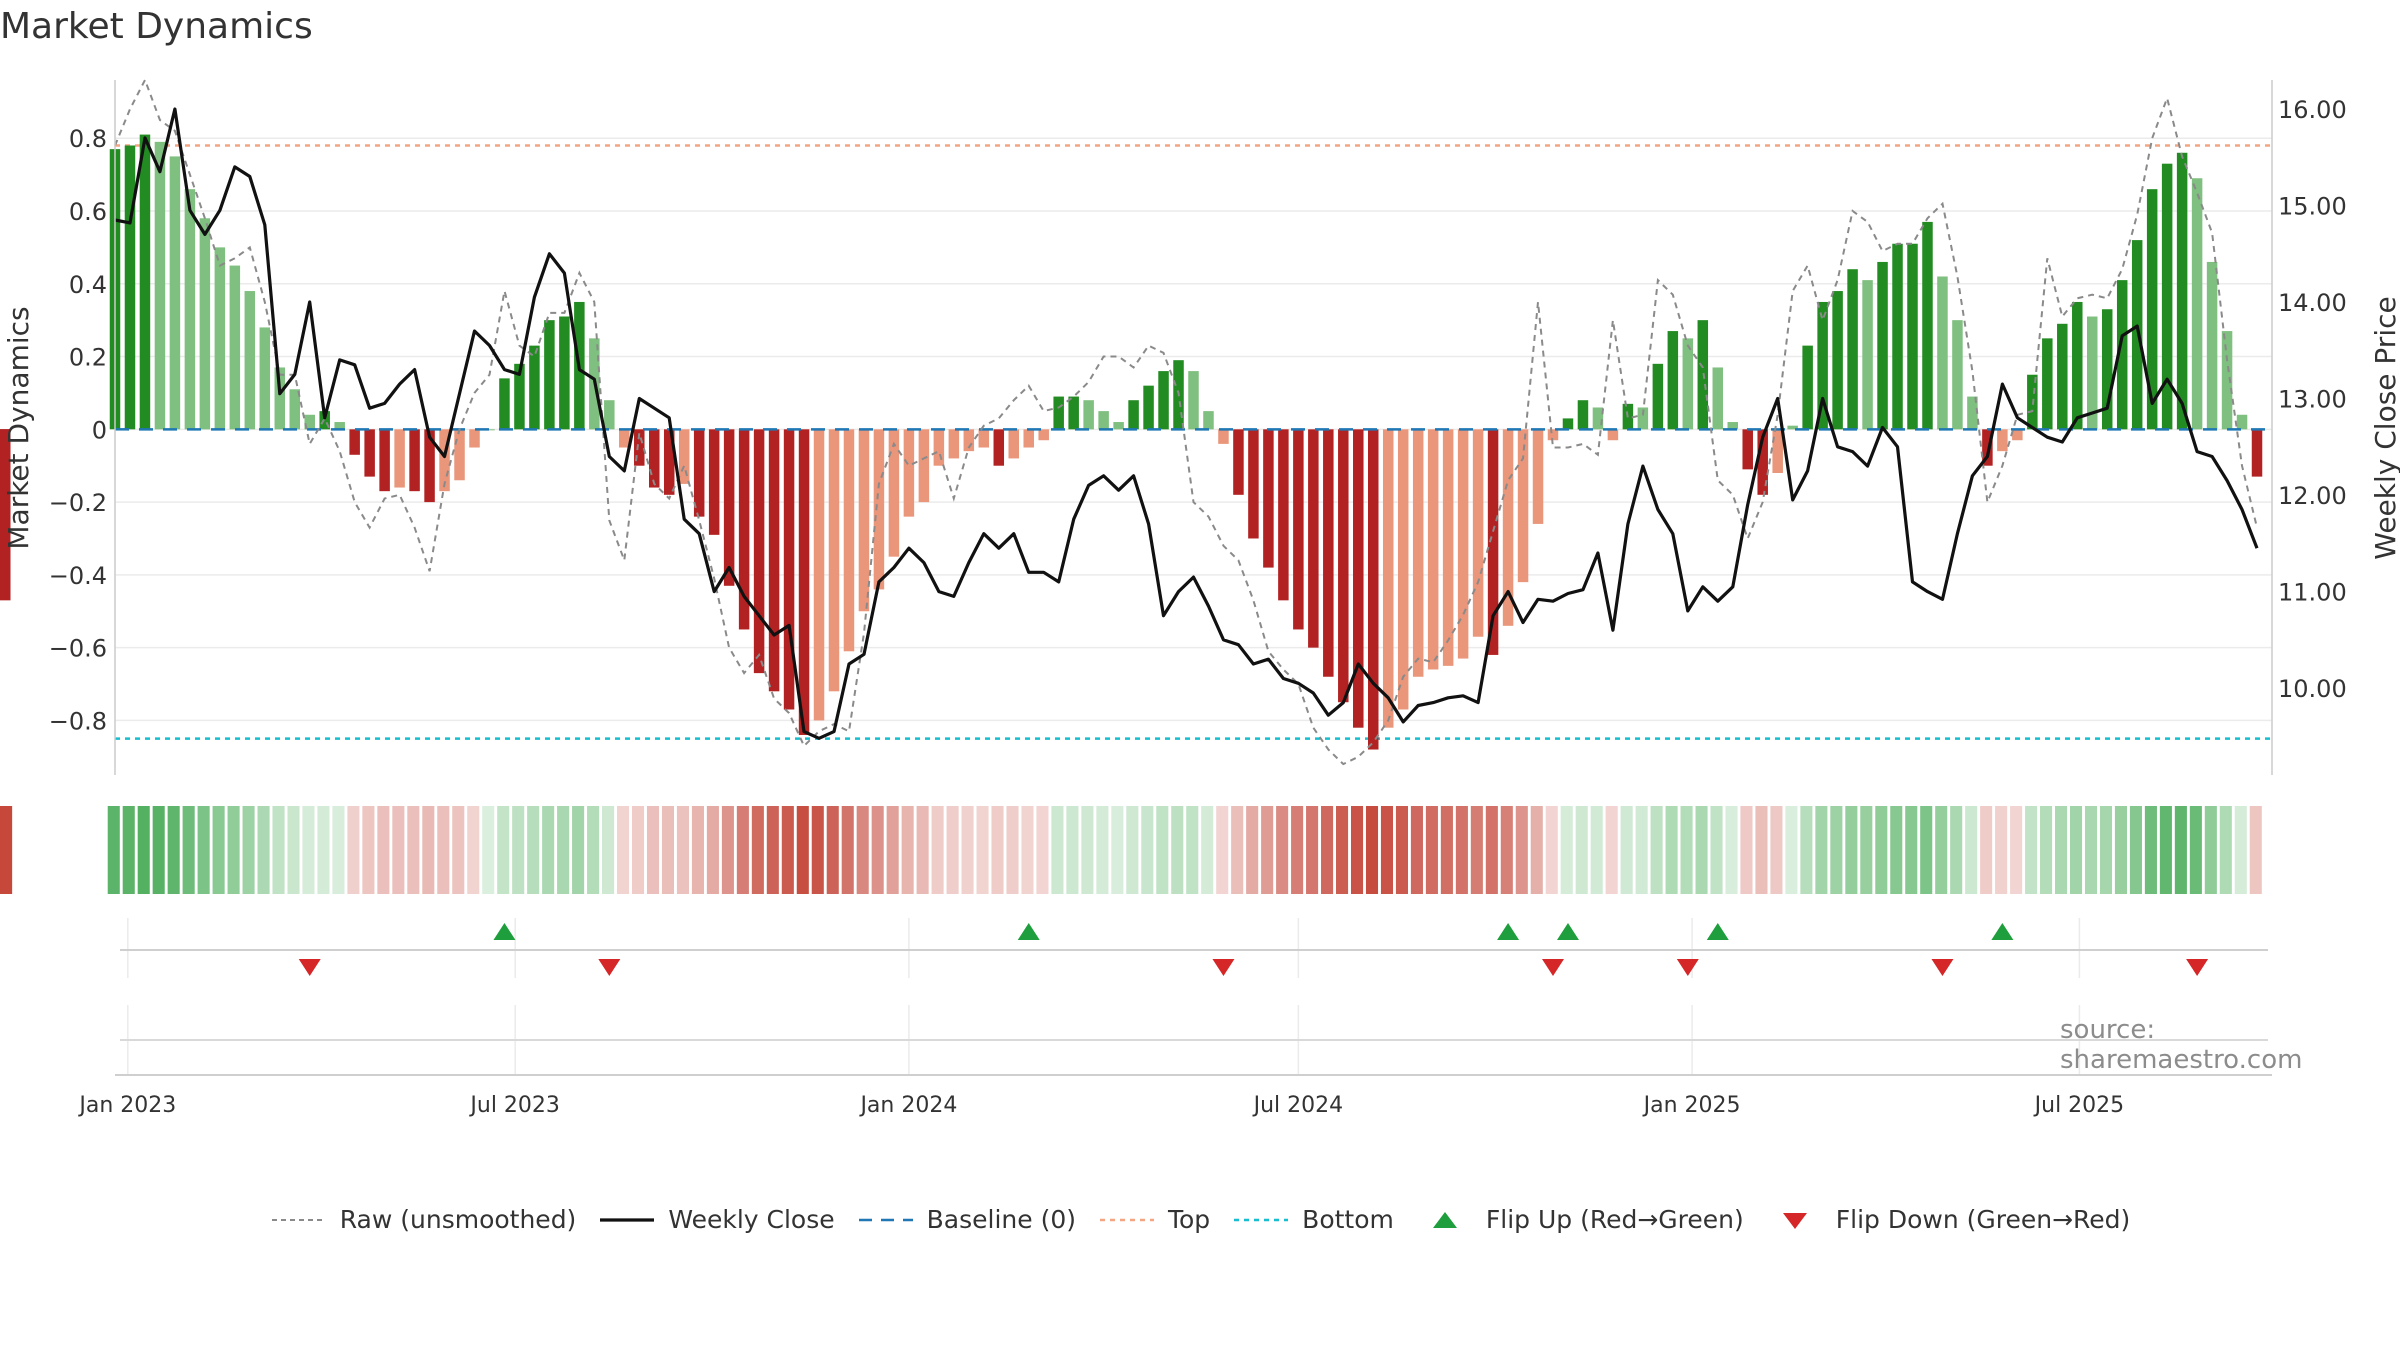 The width and height of the screenshot is (2400, 1350). I want to click on legend-item-flip-up: Flip Up (Red→Green), so click(1580, 1219).